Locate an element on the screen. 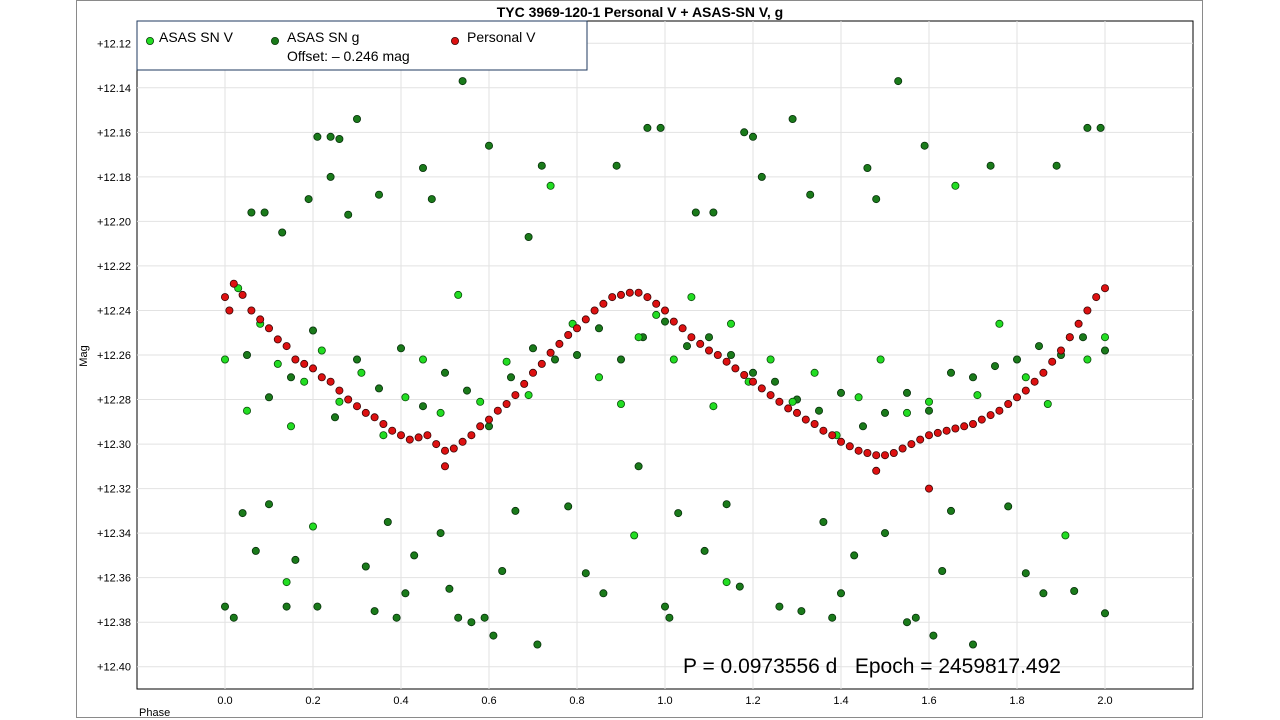 The image size is (1280, 720). y-tick-label: +12.36 is located at coordinates (114, 579).